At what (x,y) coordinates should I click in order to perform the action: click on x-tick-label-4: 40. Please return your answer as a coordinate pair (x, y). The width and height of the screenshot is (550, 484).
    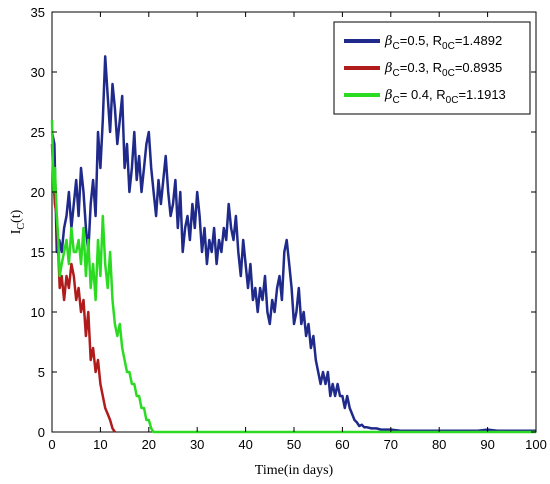
    Looking at the image, I should click on (245, 444).